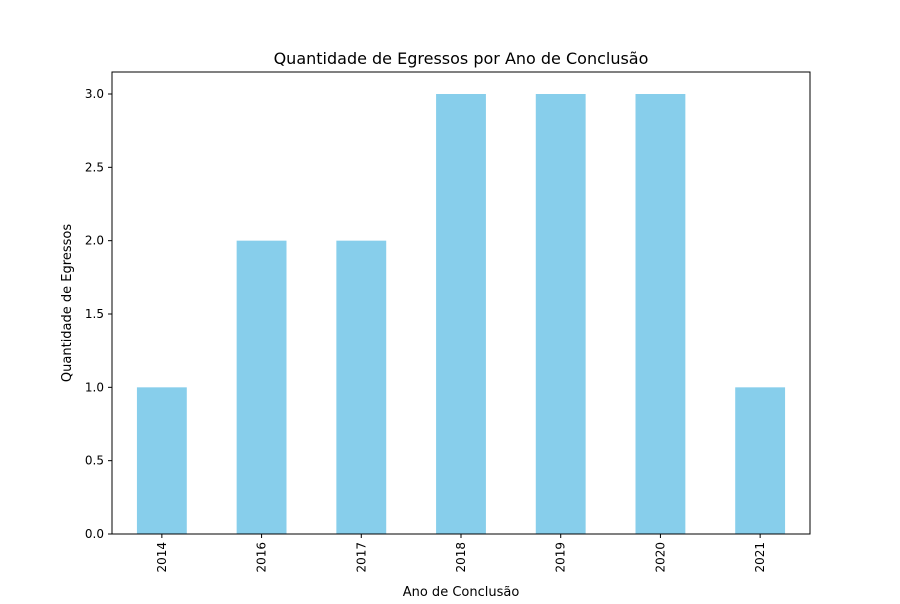 This screenshot has height=604, width=900. I want to click on x-tick-label: 2019, so click(561, 557).